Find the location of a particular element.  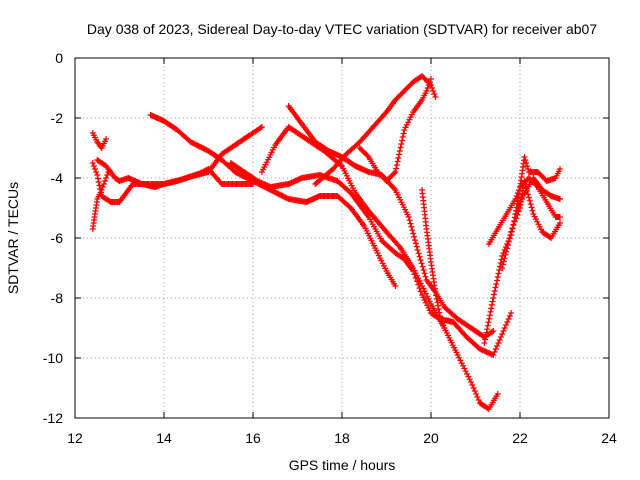

x-tick-label: 16 is located at coordinates (253, 438).